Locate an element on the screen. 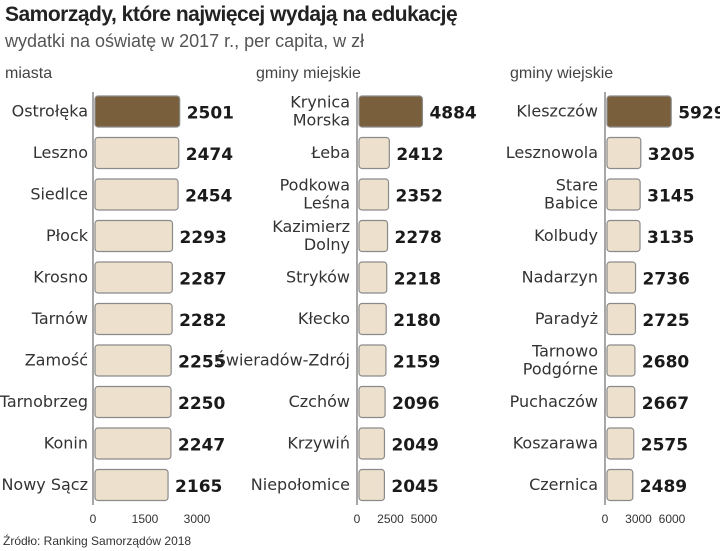 This screenshot has height=551, width=720. value-label-zamosc: 2255 is located at coordinates (201, 363).